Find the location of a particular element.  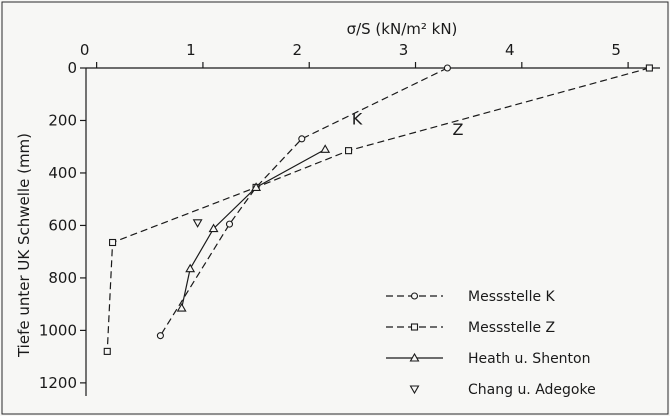

legend-item-3: Heath u. Shenton is located at coordinates (488, 359).